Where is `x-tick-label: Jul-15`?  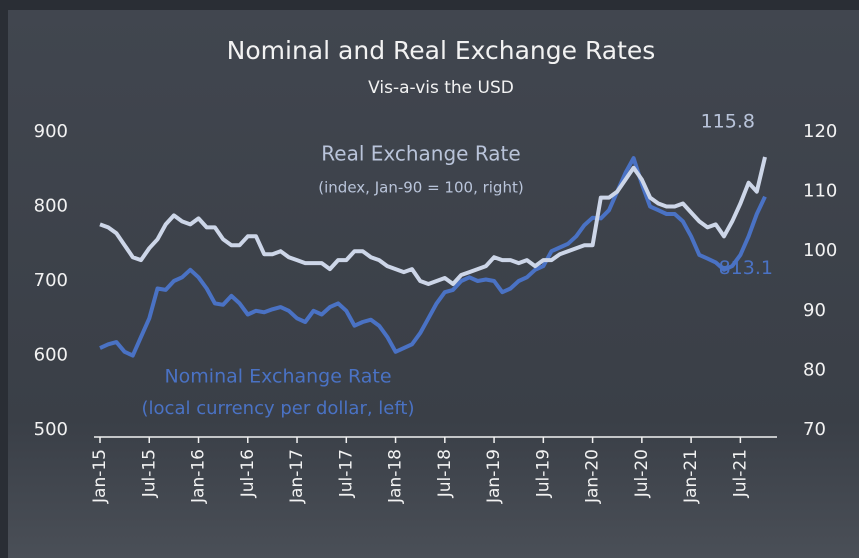
x-tick-label: Jul-15 is located at coordinates (149, 473).